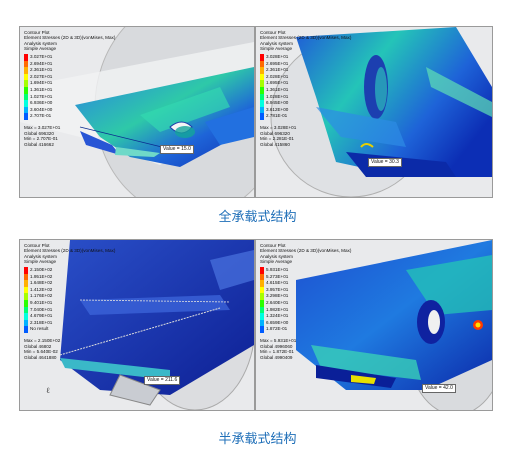 Image resolution: width=515 pixels, height=459 pixels. I want to click on legend-entry: 3.612E+00, so click(274, 110).